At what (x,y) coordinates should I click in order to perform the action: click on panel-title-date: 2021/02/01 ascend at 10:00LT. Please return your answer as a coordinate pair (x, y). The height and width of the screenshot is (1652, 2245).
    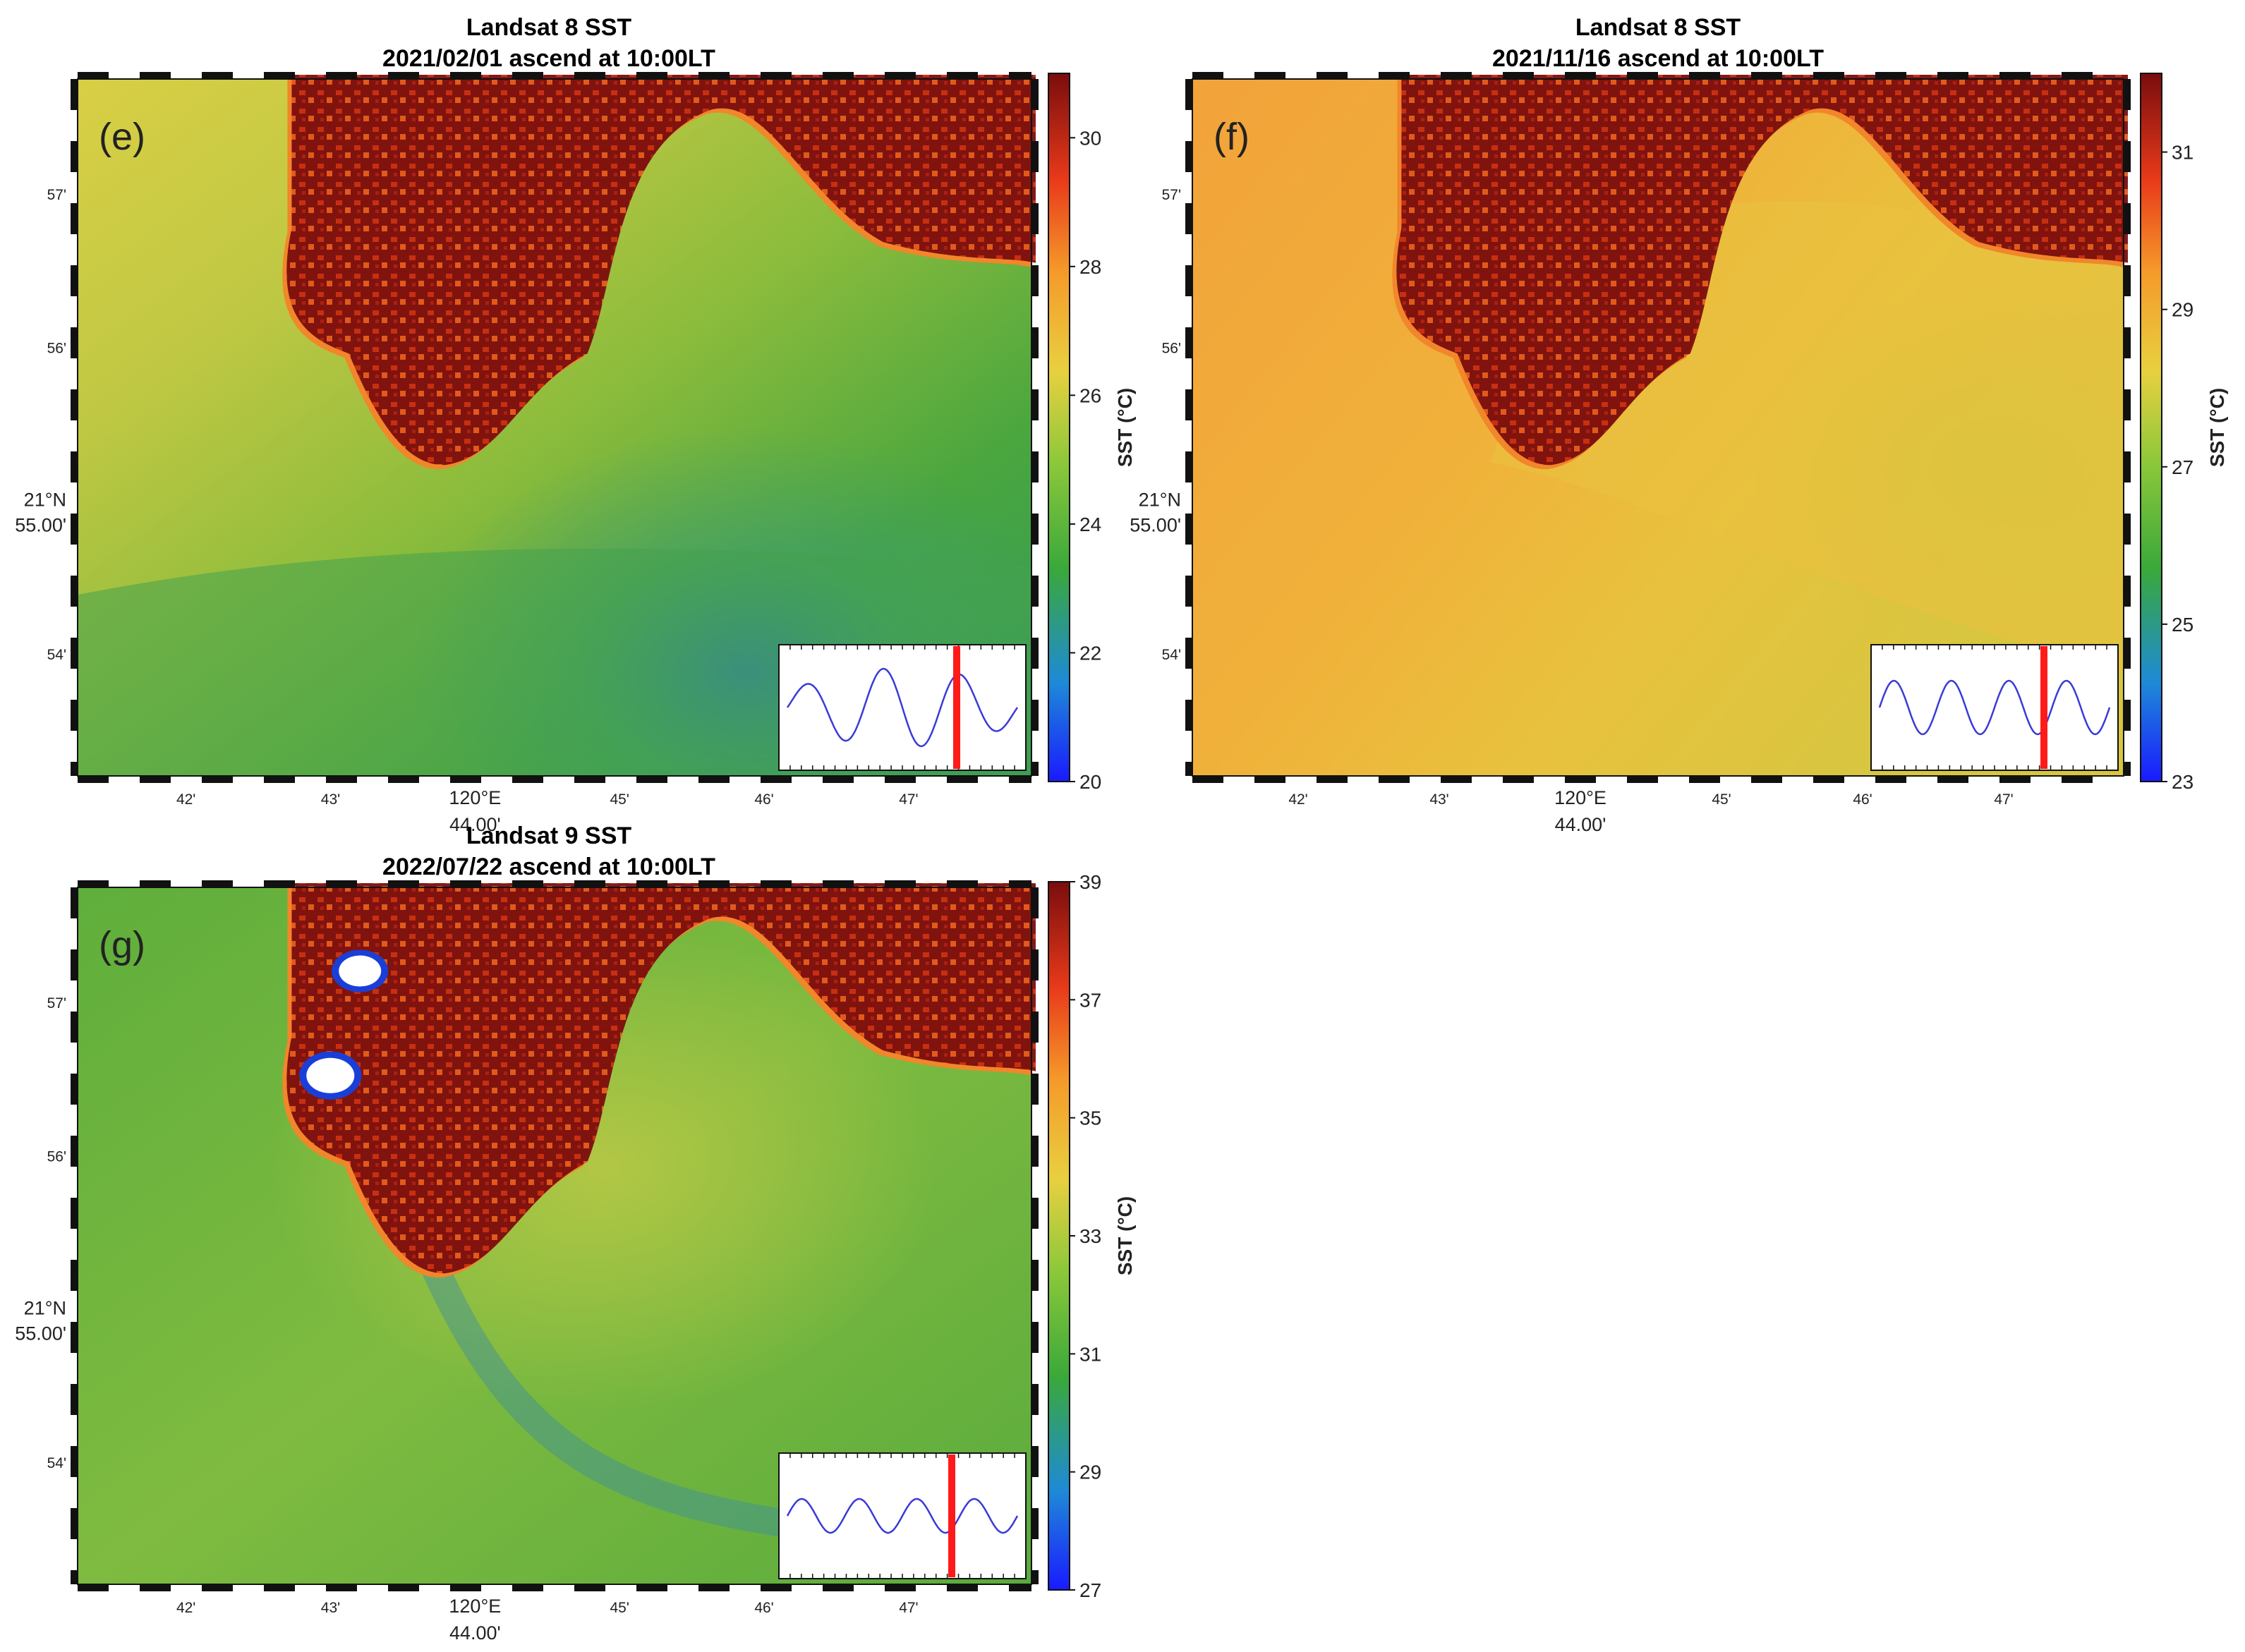
    Looking at the image, I should click on (548, 58).